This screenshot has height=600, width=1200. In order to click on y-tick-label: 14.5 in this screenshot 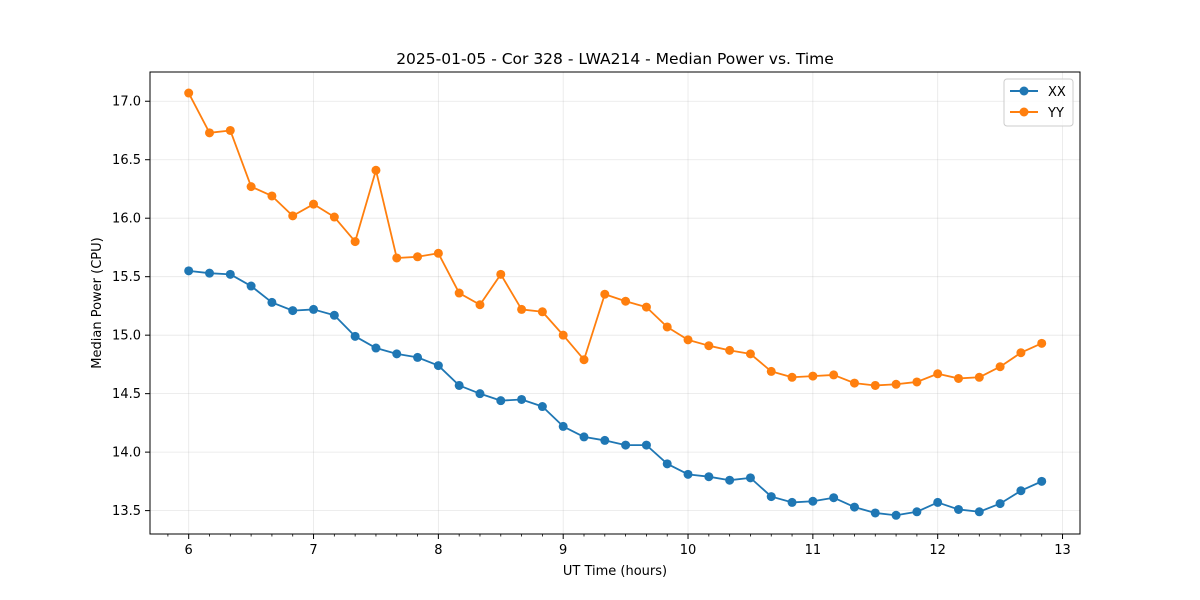, I will do `click(126, 394)`.